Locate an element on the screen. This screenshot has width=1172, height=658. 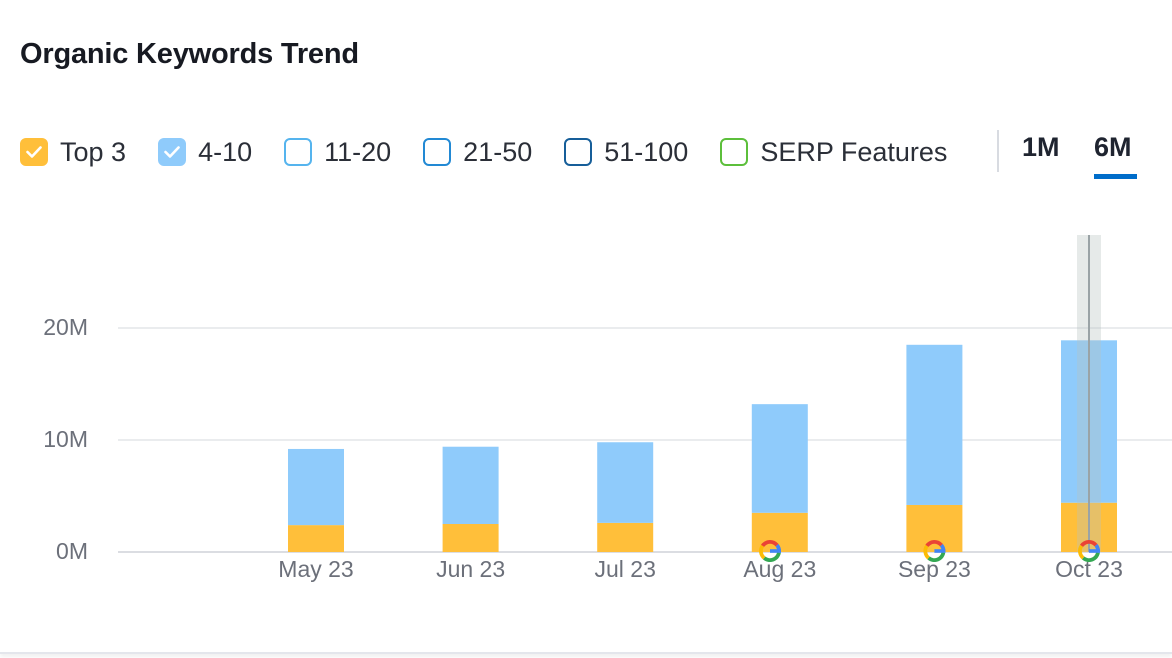
legend-label-11-20: 11-20 is located at coordinates (358, 151).